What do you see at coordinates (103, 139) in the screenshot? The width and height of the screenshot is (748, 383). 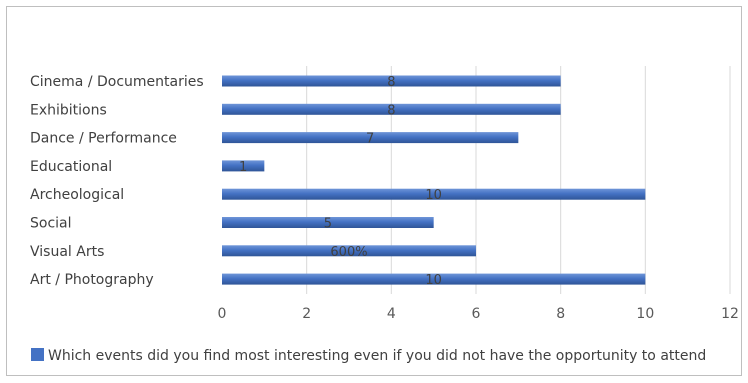 I see `category-label: Dance / Performance` at bounding box center [103, 139].